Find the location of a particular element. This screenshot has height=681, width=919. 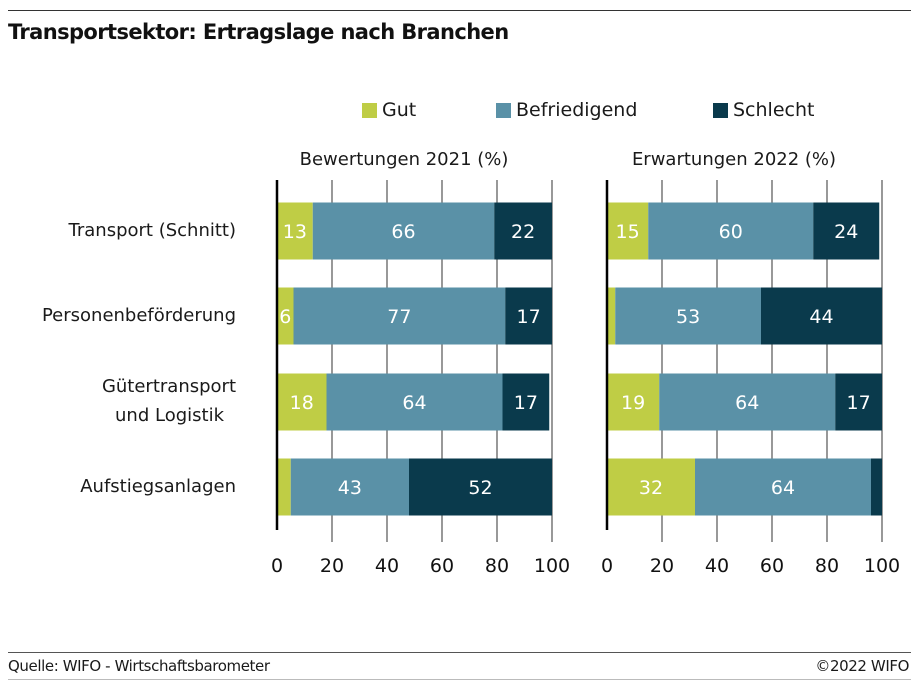

legend-swatch-gut is located at coordinates (369, 110).